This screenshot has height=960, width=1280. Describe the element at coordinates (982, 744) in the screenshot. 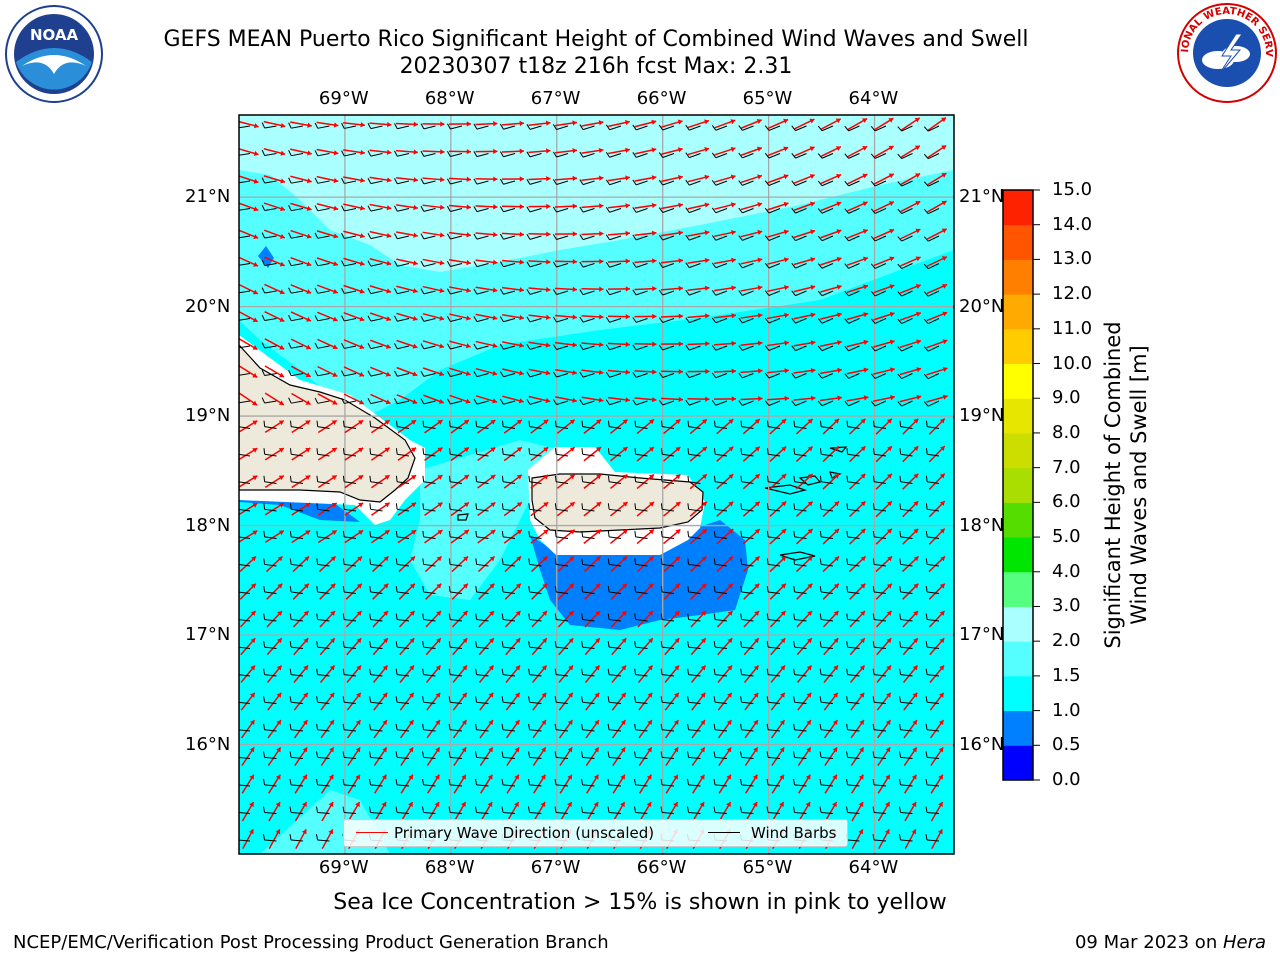

I see `lat-tick-label: 16°N` at that location.